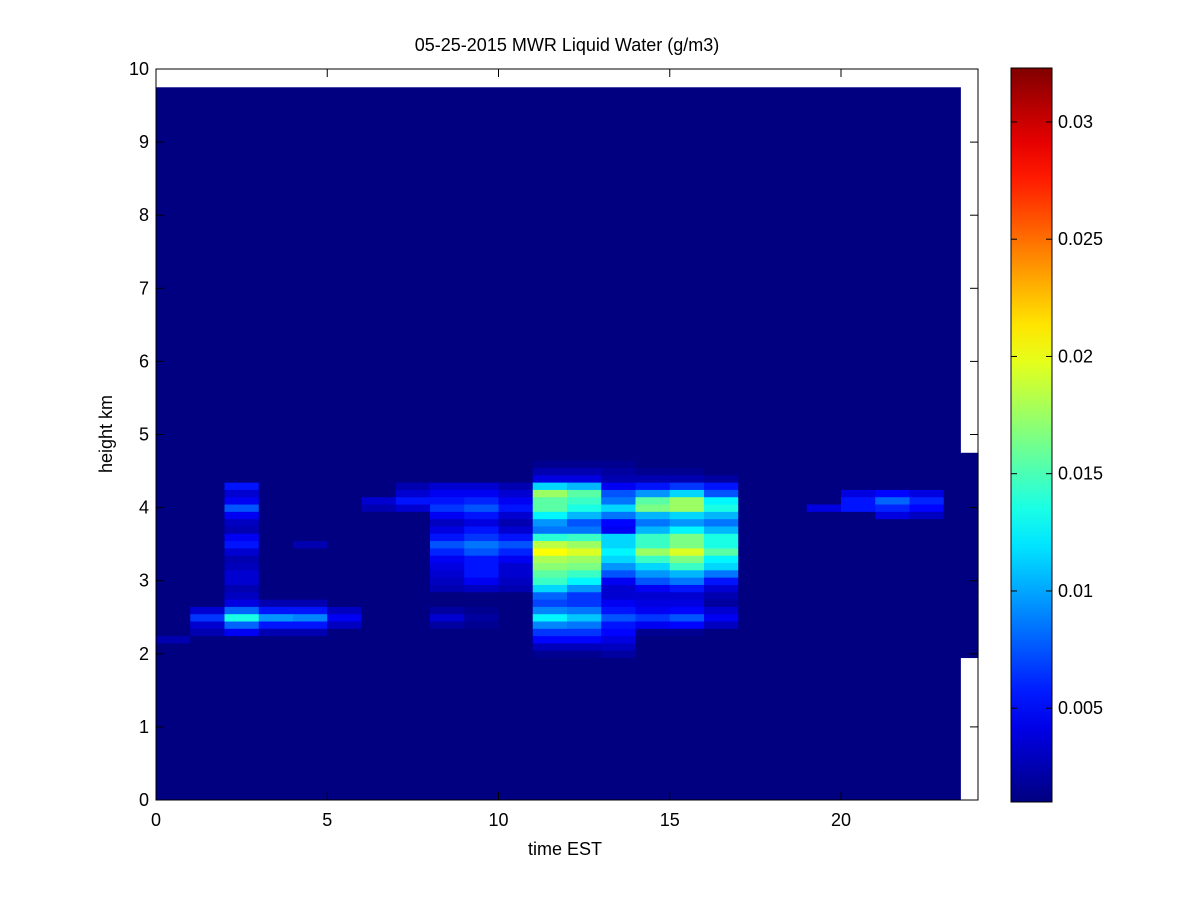 The height and width of the screenshot is (900, 1200). Describe the element at coordinates (565, 849) in the screenshot. I see `x-axis-label: time EST` at that location.